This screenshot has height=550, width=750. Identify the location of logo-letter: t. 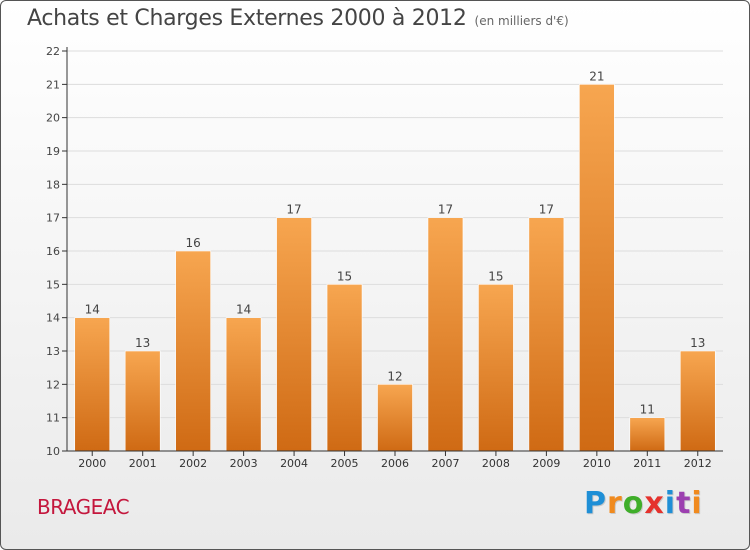
(684, 503).